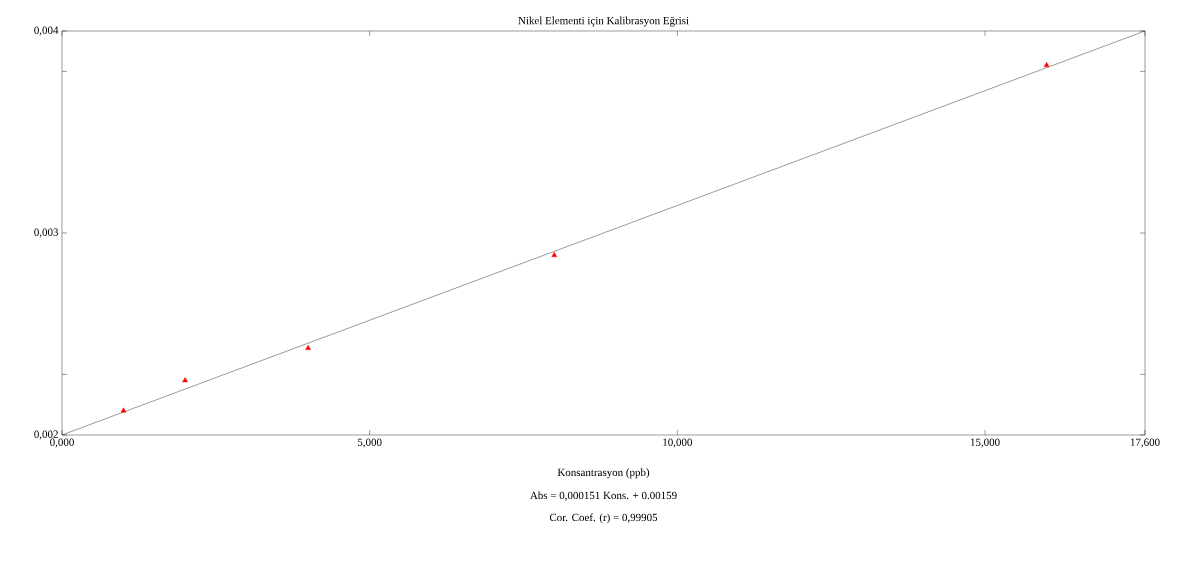 This screenshot has height=567, width=1187. Describe the element at coordinates (603, 496) in the screenshot. I see `text: Abs = 0,000151 Kons. + 0.00159` at that location.